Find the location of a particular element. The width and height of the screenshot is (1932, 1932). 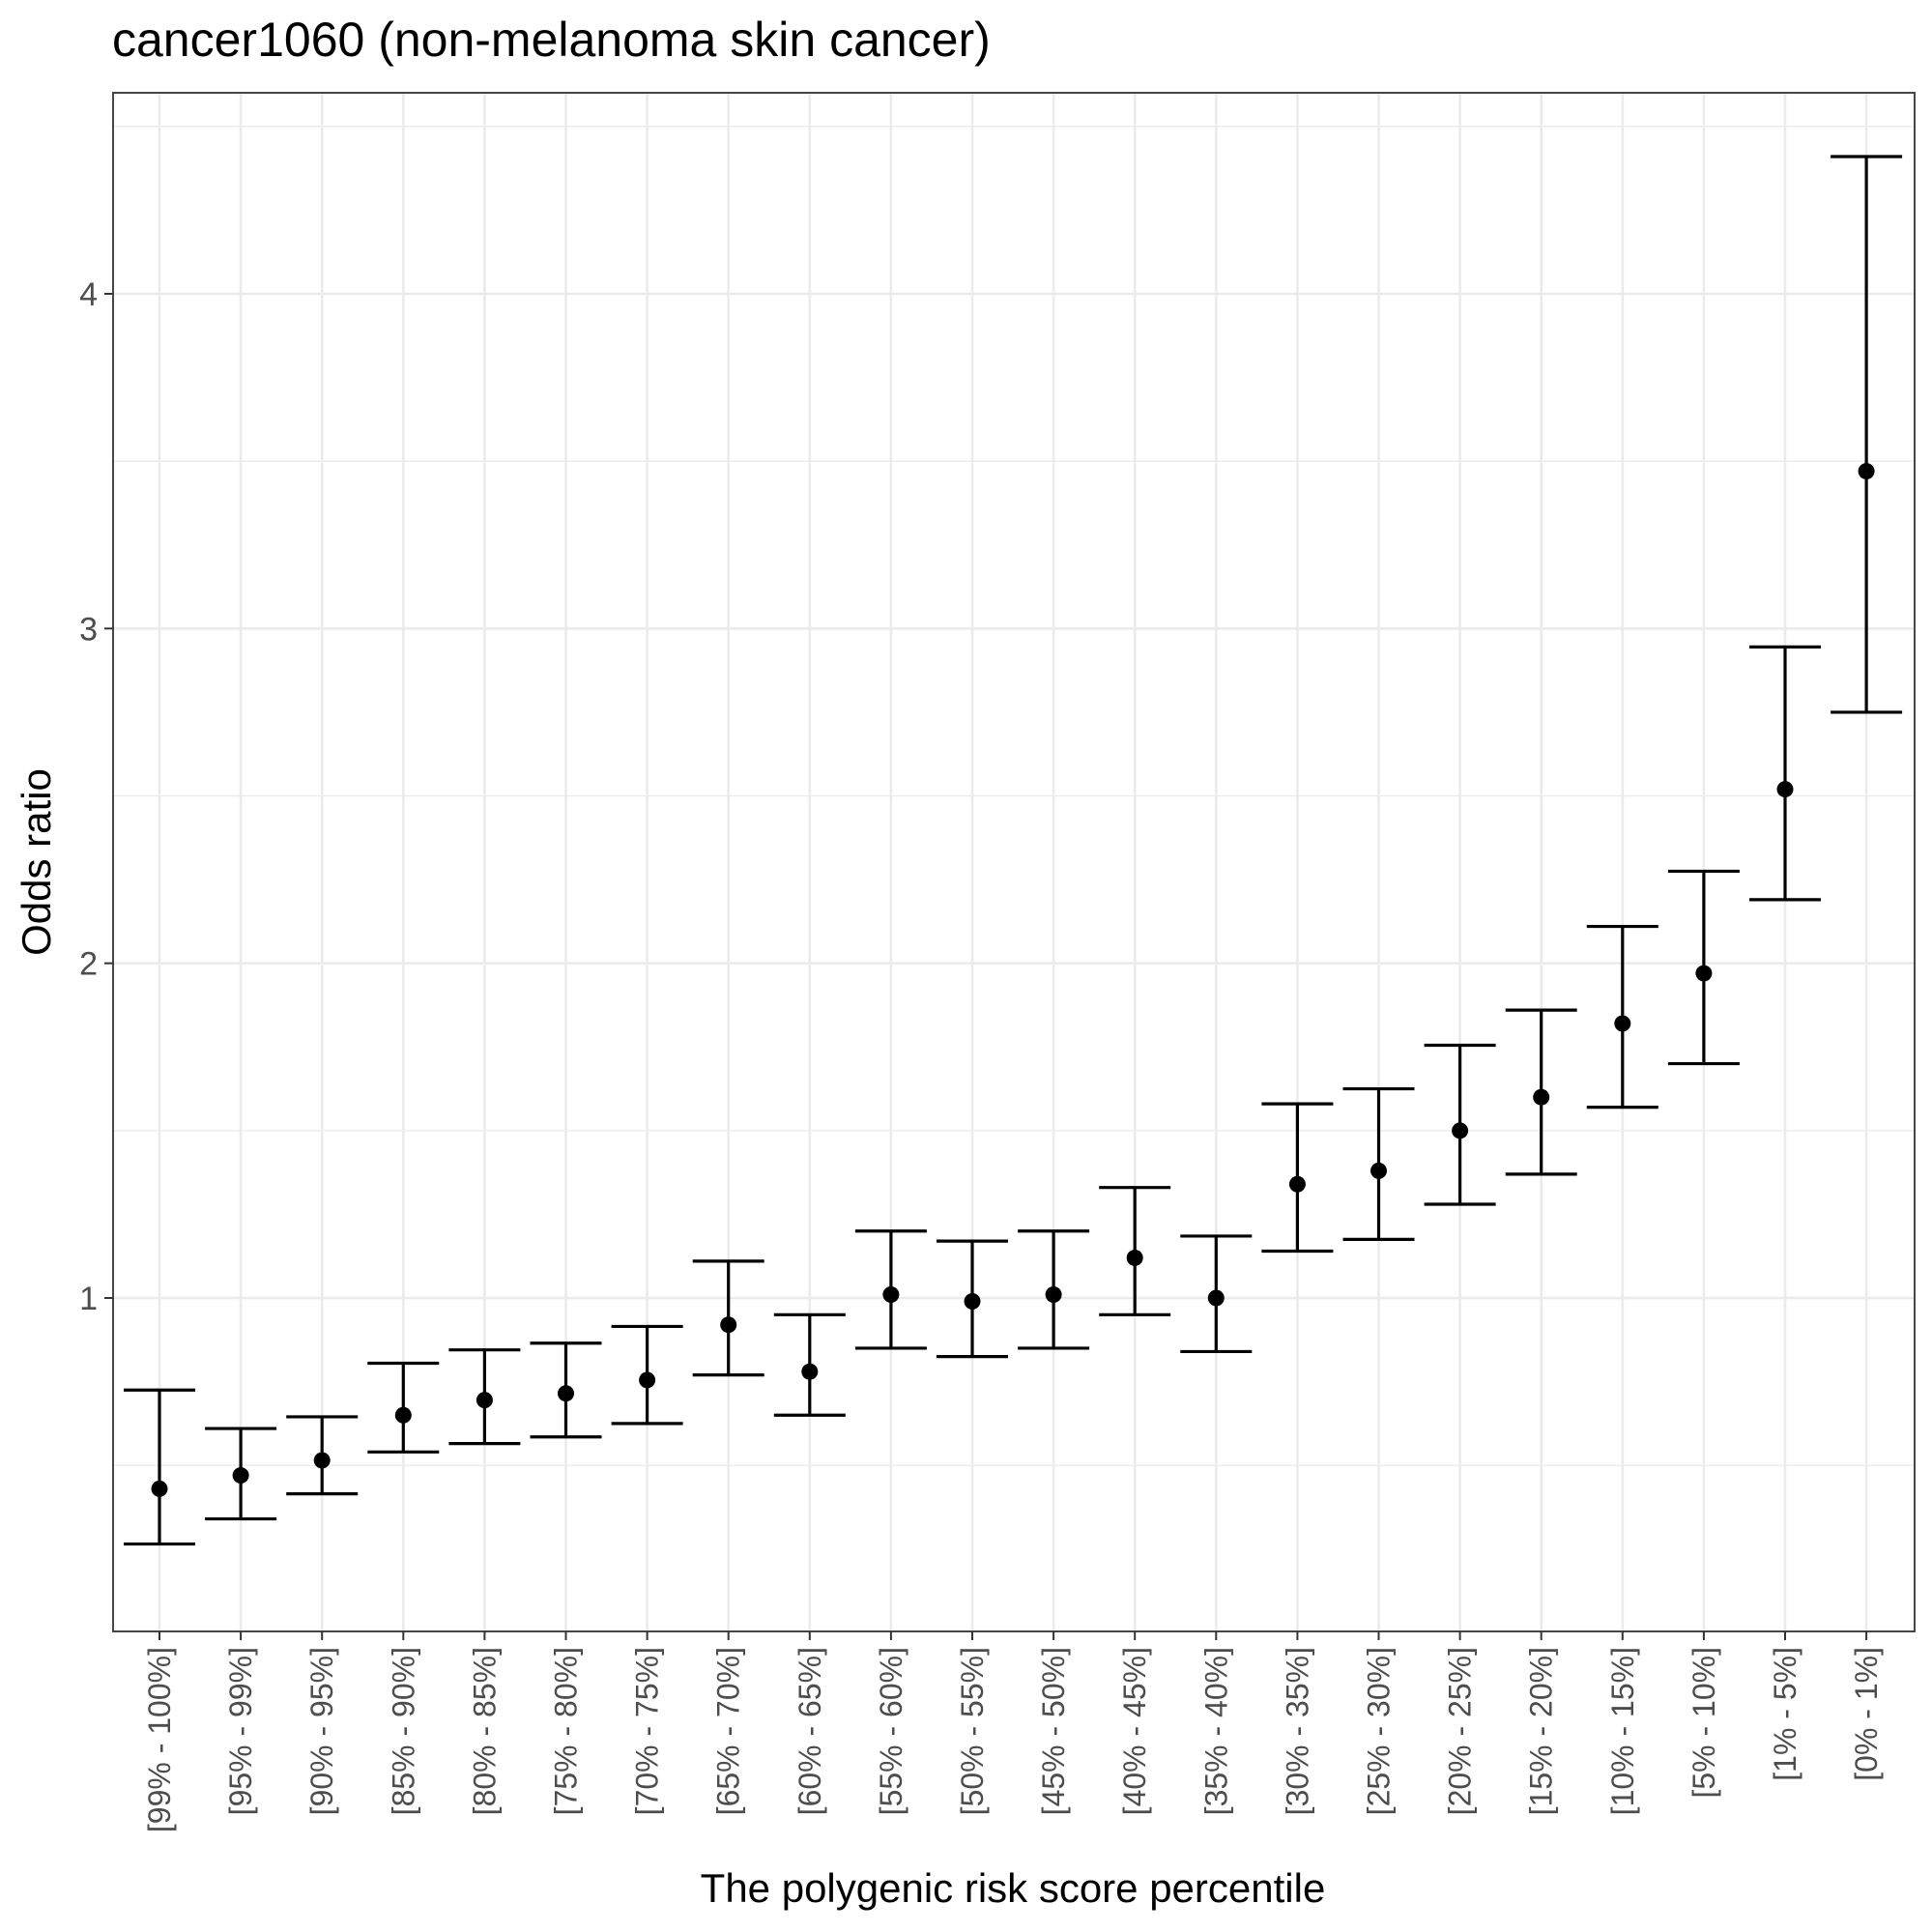

x-tick-label: [55% - 60%] is located at coordinates (891, 1731).